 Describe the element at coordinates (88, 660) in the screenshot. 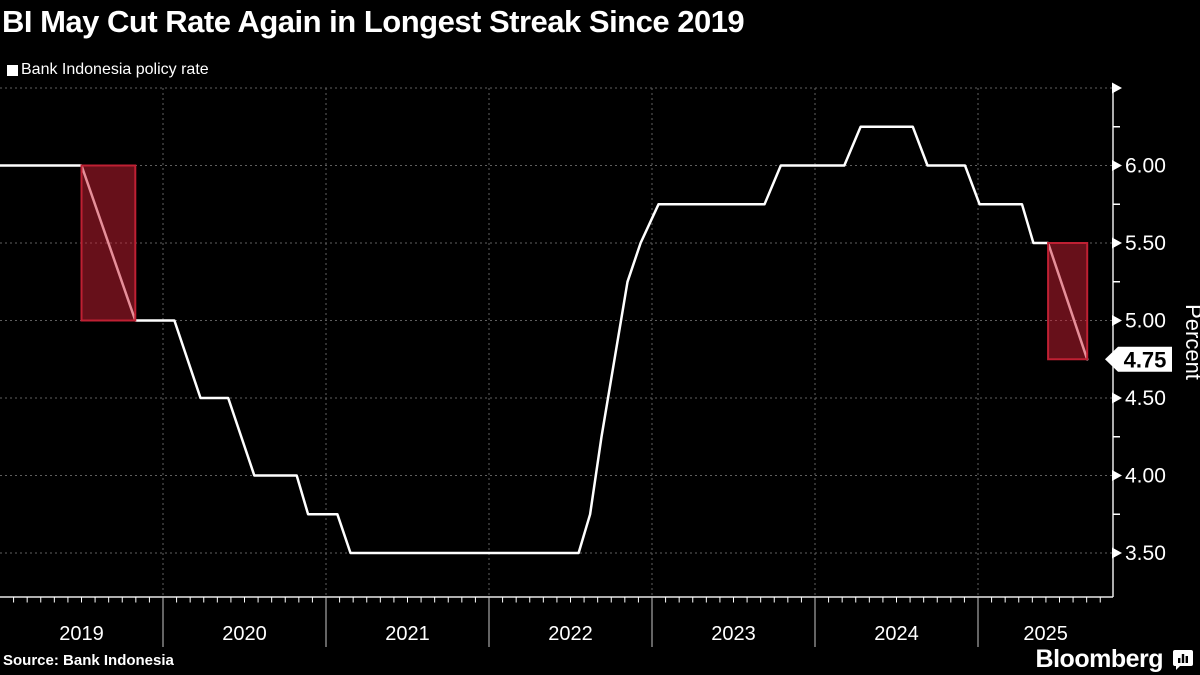

I see `source-note: Source: Bank Indonesia` at that location.